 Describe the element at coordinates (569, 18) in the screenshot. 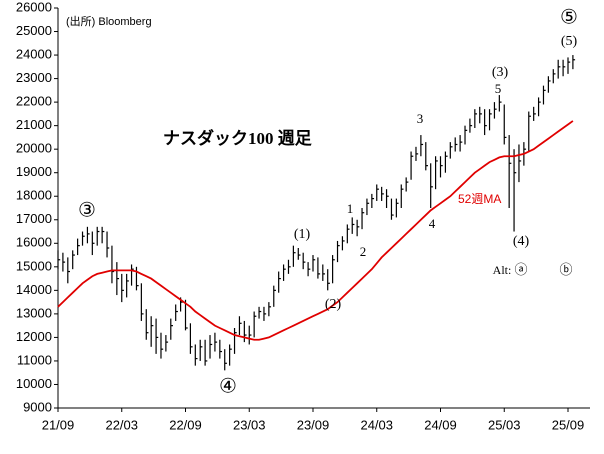

I see `annotation: ⑤` at that location.